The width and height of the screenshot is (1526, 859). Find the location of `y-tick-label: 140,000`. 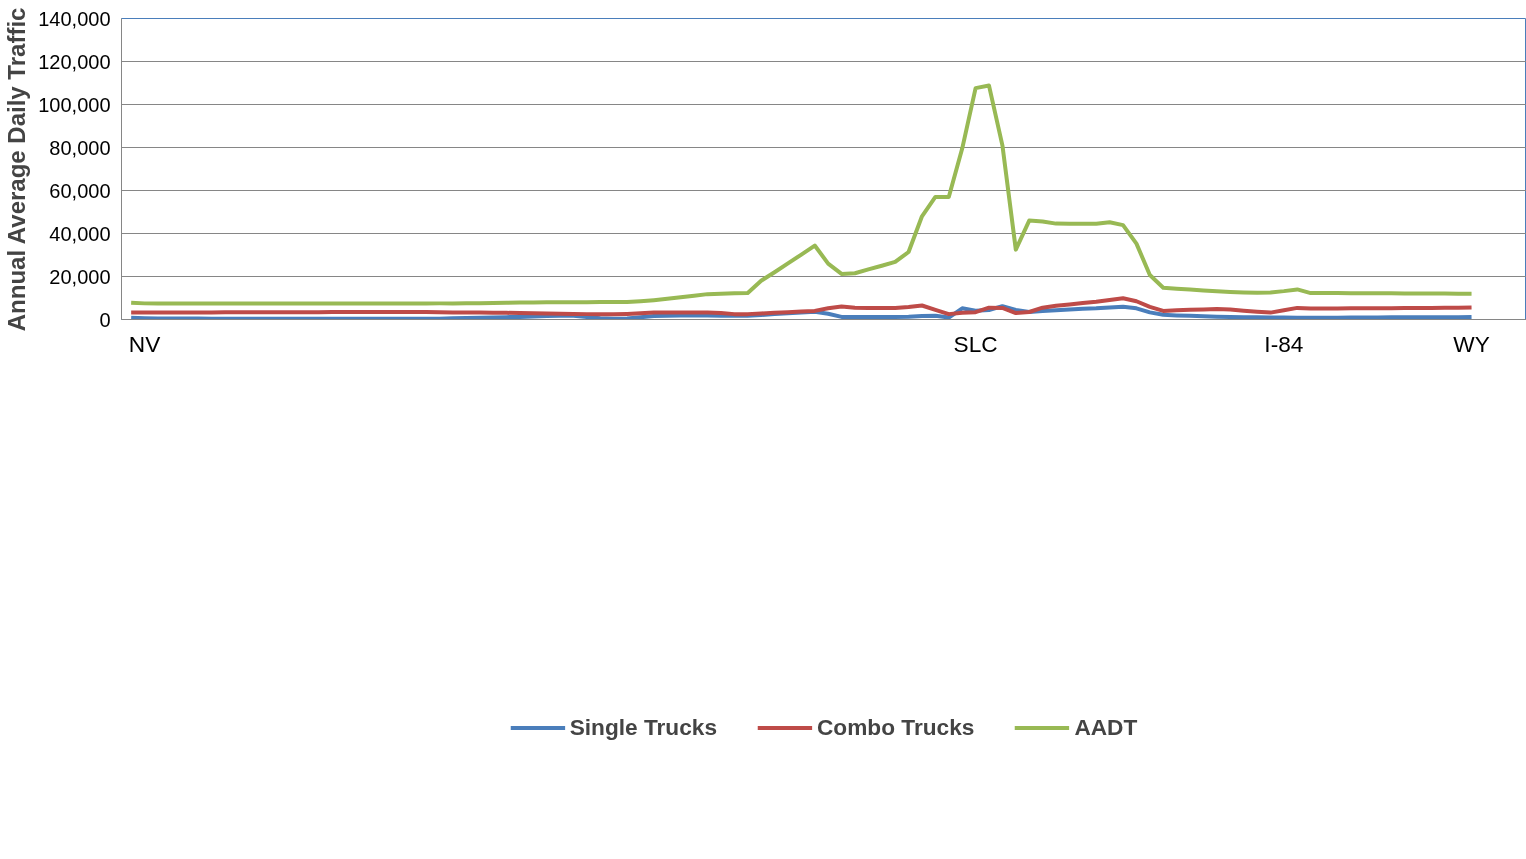

y-tick-label: 140,000 is located at coordinates (74, 18).